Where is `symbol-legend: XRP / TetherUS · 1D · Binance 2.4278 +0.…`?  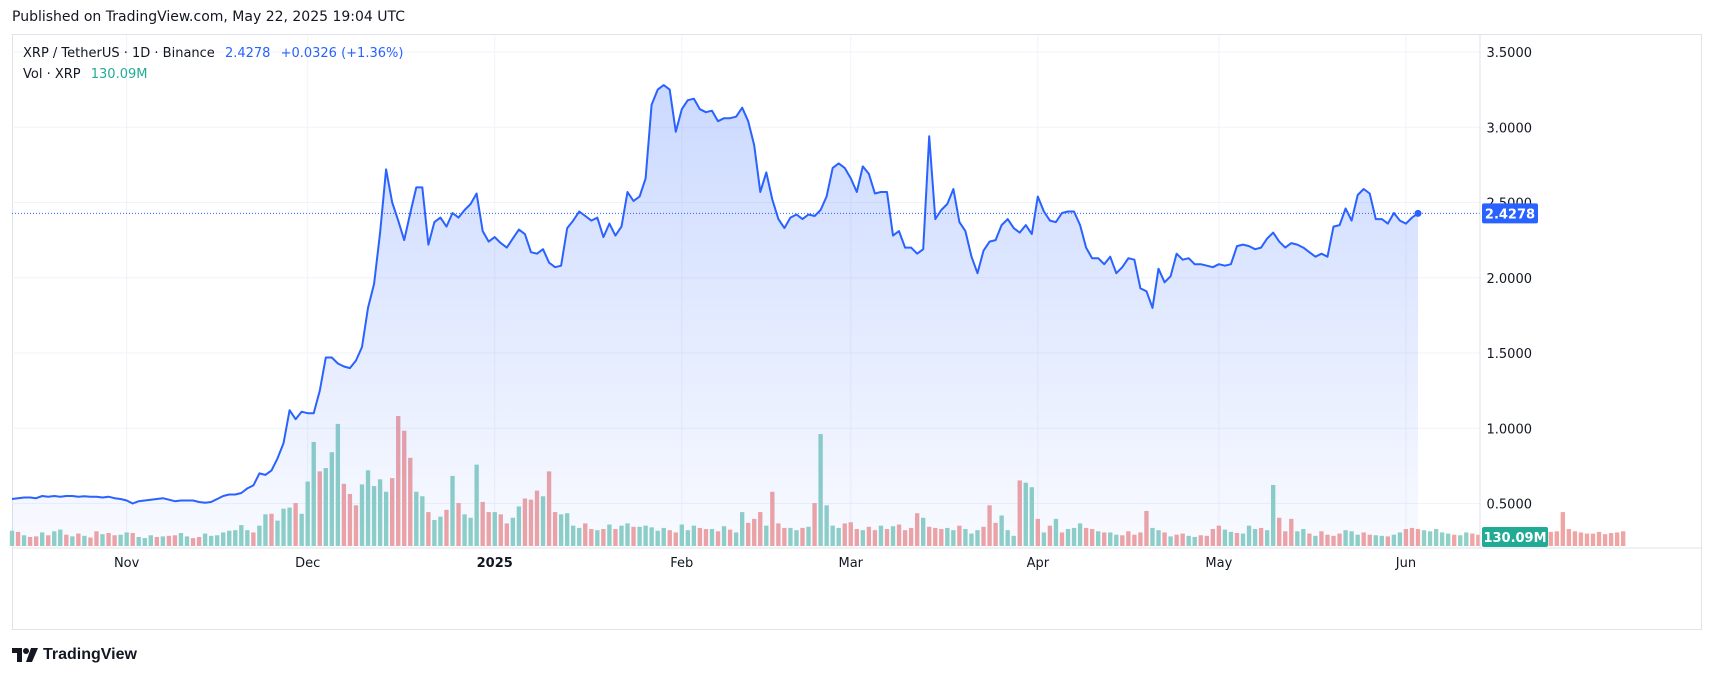
symbol-legend: XRP / TetherUS · 1D · Binance 2.4278 +0.… is located at coordinates (216, 53).